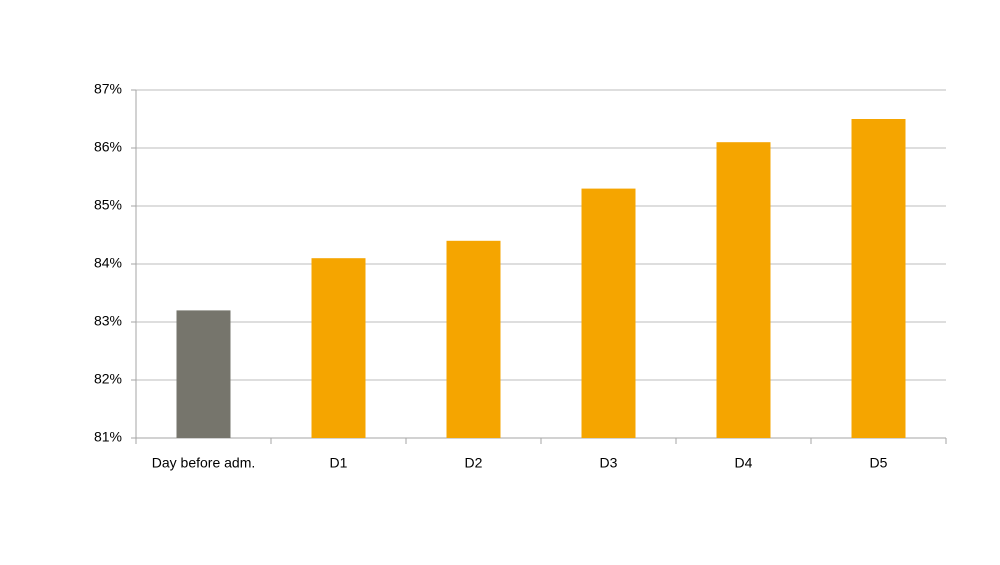 The height and width of the screenshot is (565, 1000). Describe the element at coordinates (339, 463) in the screenshot. I see `x-tick-label: D1` at that location.